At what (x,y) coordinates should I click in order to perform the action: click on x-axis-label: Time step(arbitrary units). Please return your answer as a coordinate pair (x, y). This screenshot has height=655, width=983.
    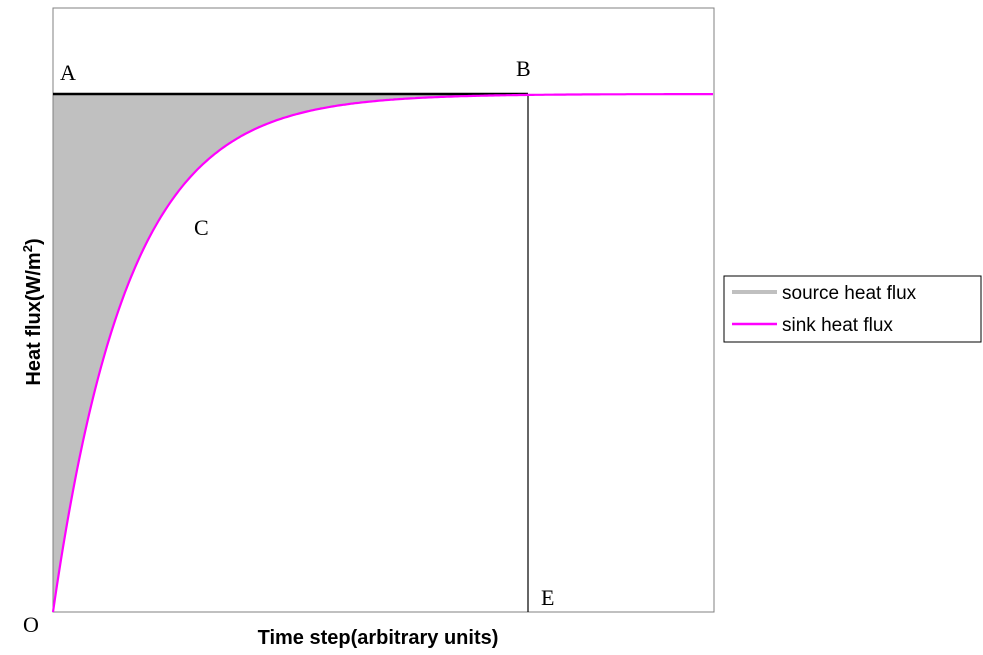
    Looking at the image, I should click on (378, 638).